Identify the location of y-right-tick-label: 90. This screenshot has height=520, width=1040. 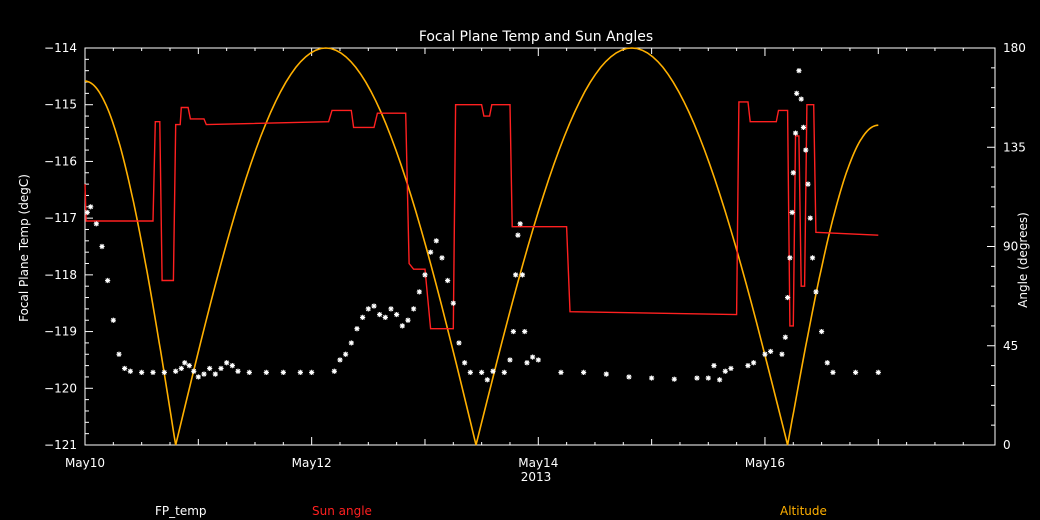
(1010, 247).